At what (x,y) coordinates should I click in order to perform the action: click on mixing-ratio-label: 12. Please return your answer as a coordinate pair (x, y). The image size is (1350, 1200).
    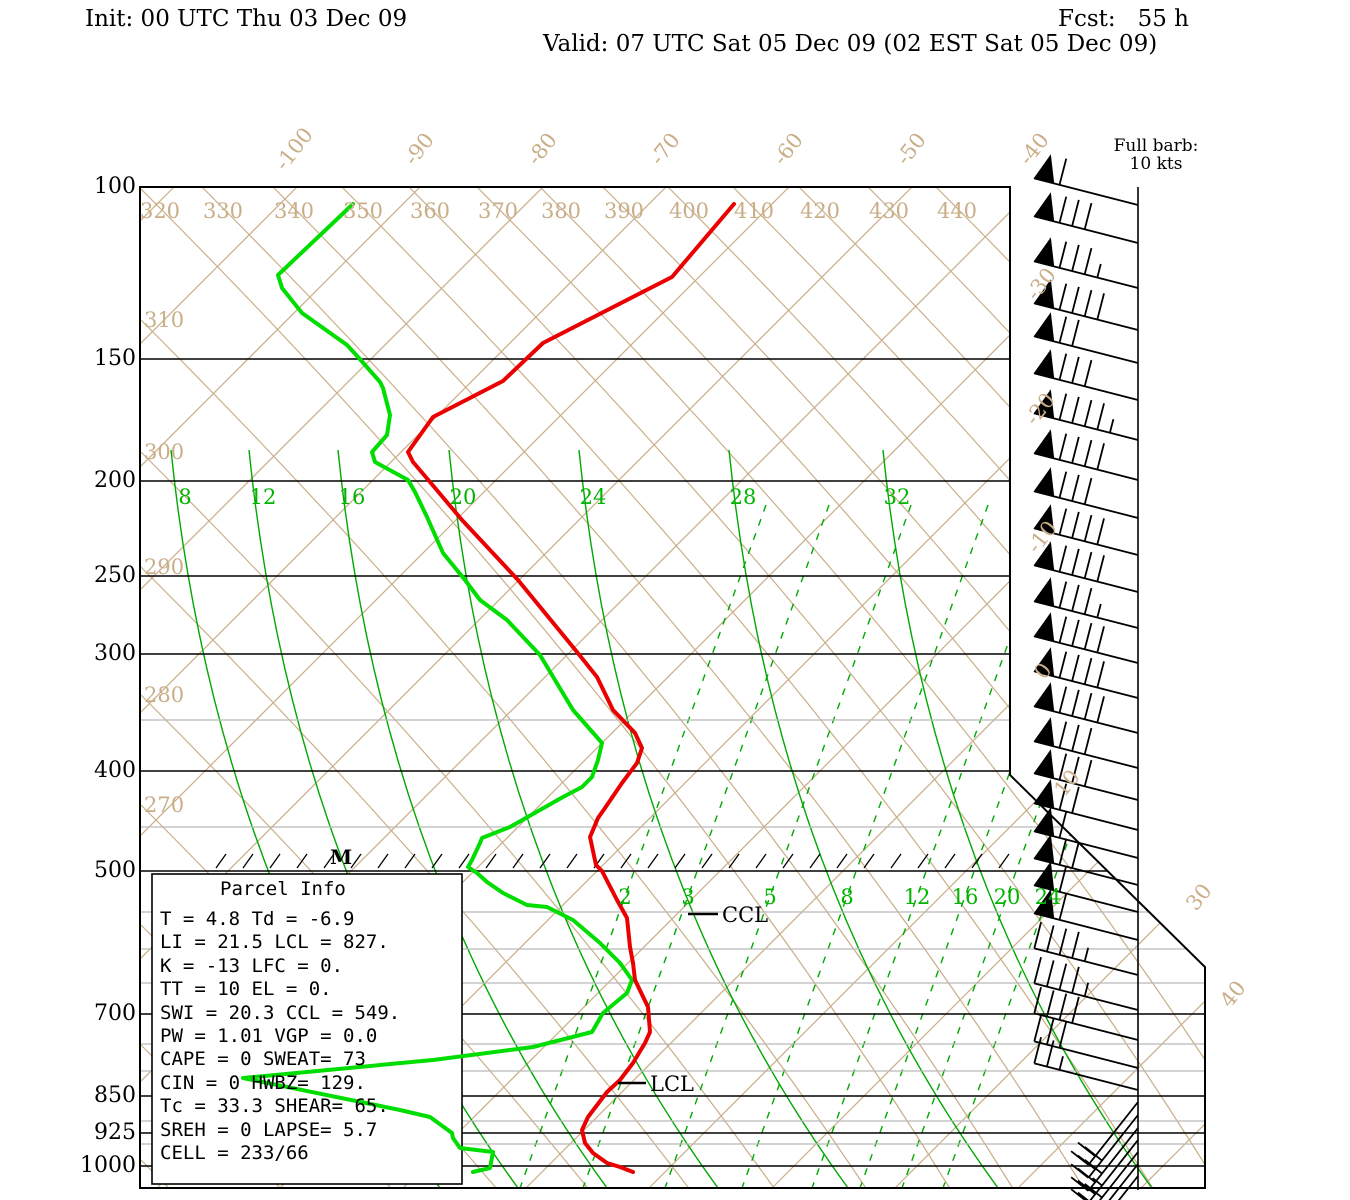
    Looking at the image, I should click on (917, 897).